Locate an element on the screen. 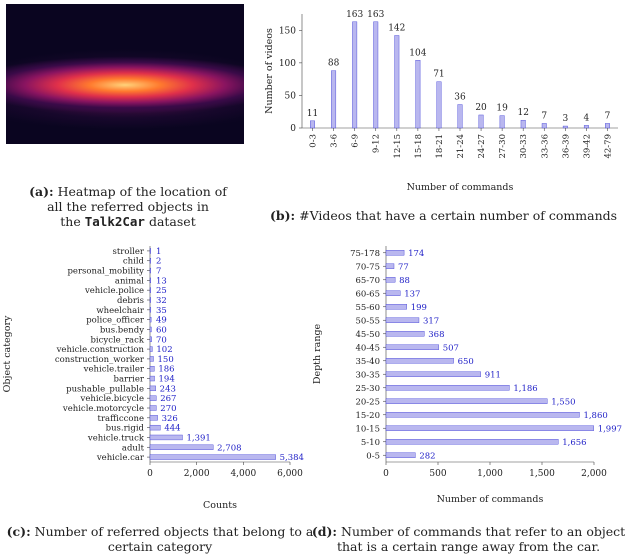  x-tick-label: 12-15 is located at coordinates (398, 146).